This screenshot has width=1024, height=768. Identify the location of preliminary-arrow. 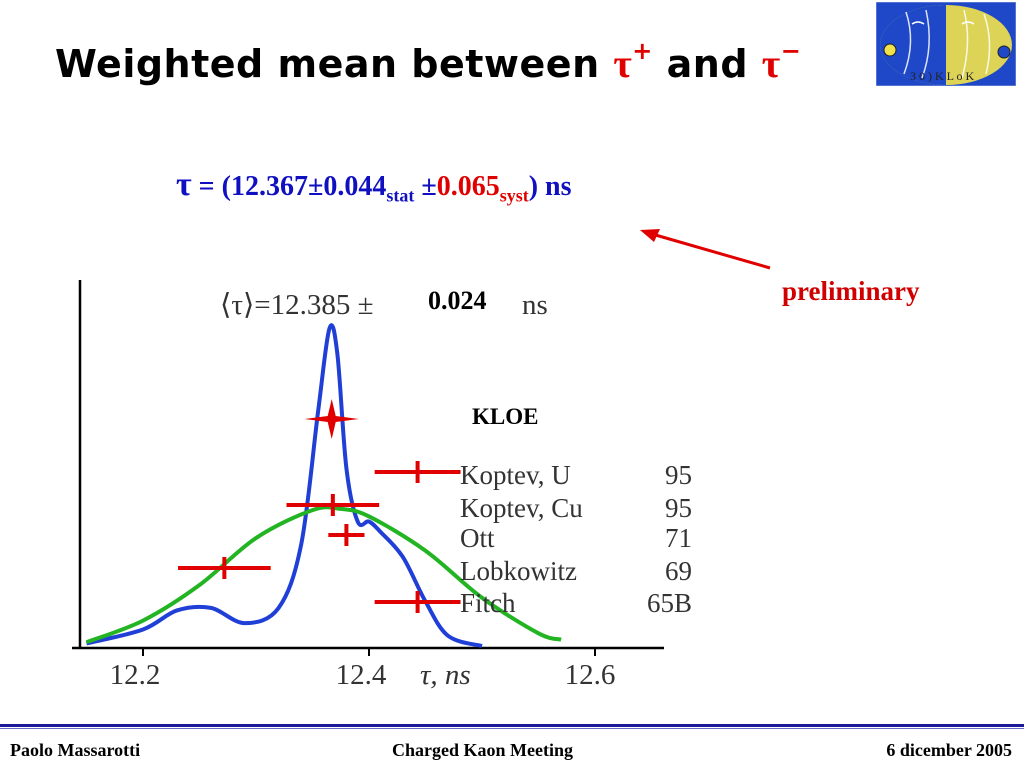
(711, 251).